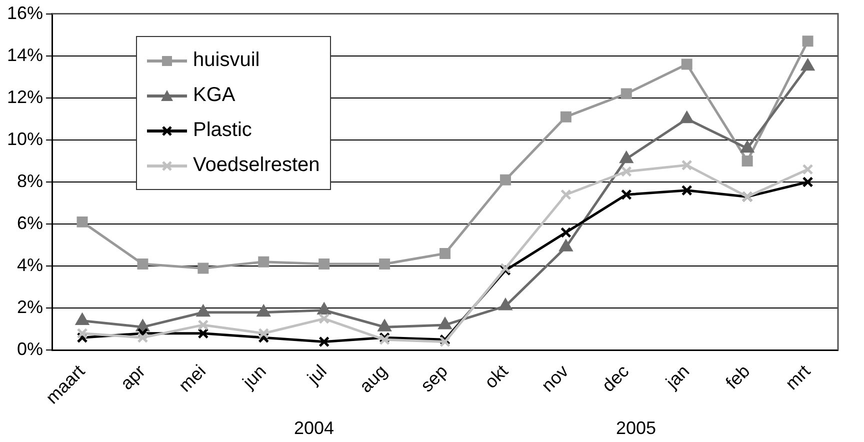 The height and width of the screenshot is (442, 864). What do you see at coordinates (434, 378) in the screenshot?
I see `x-tick-label: sep` at bounding box center [434, 378].